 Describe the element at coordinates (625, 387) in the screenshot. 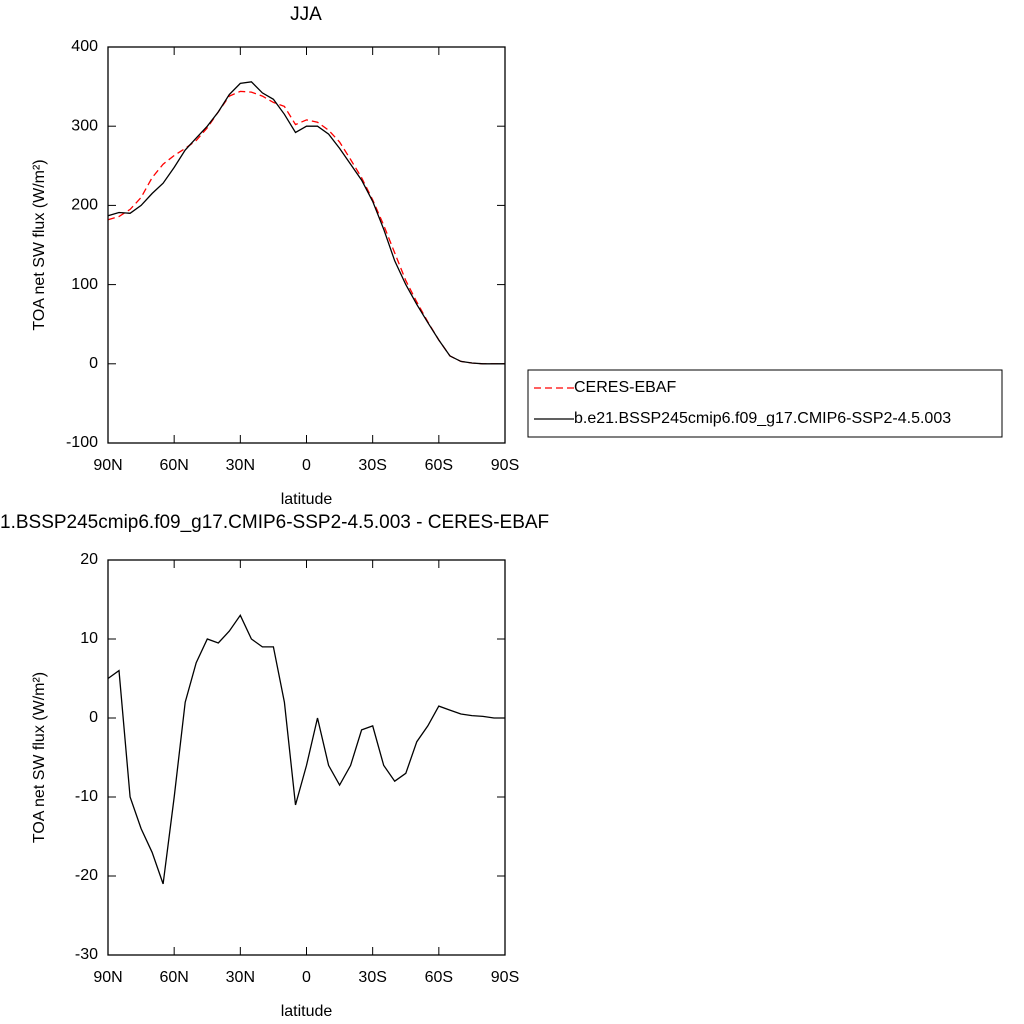

I see `legend-label: CERES-EBAF` at that location.